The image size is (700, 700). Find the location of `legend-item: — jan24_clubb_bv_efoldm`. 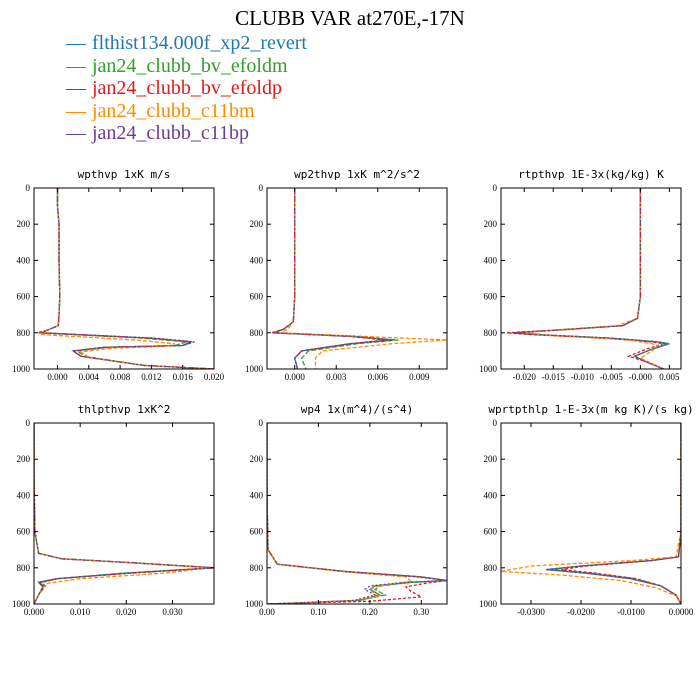

legend-item: — jan24_clubb_bv_efoldm is located at coordinates (186, 66).